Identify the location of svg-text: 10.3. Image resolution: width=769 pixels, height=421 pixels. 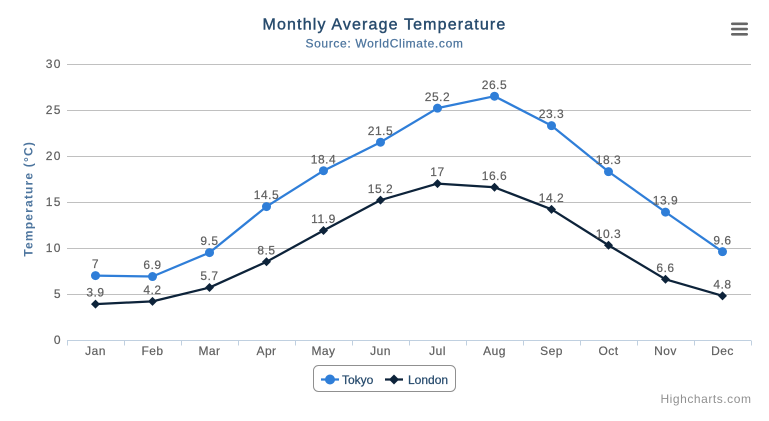
(609, 234).